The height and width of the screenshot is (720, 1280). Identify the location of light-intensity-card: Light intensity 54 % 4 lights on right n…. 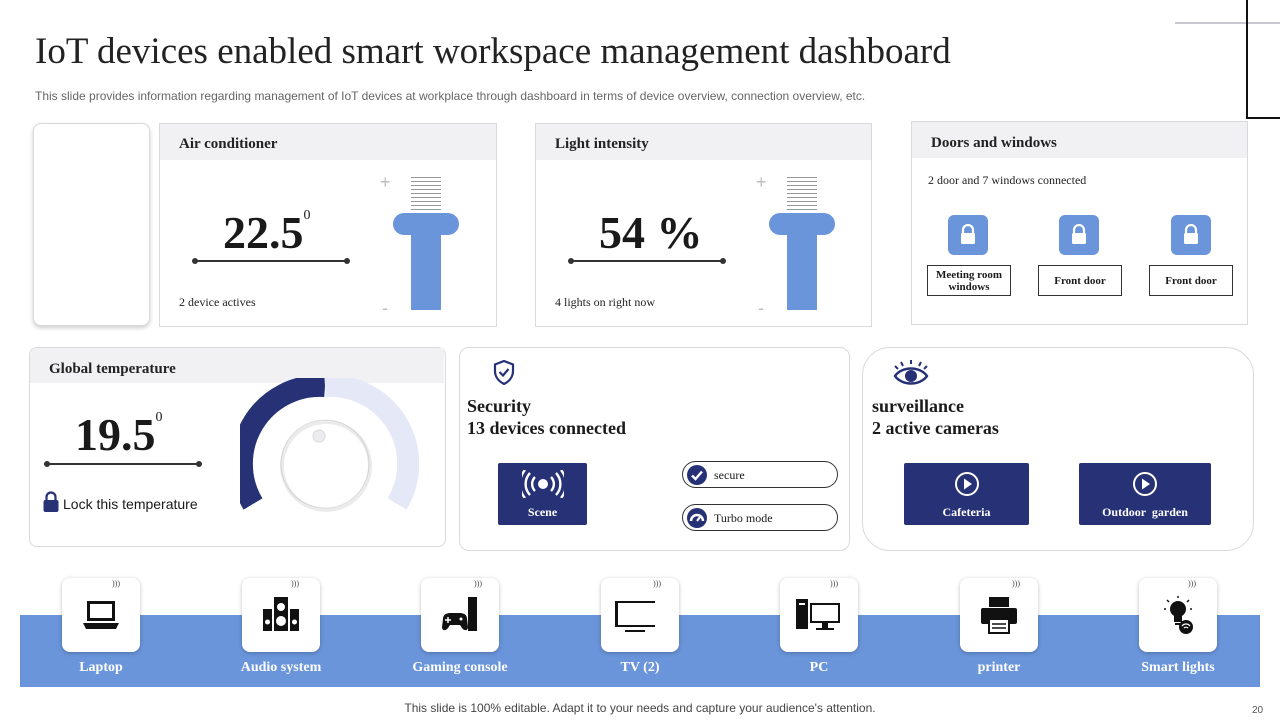
(703, 225).